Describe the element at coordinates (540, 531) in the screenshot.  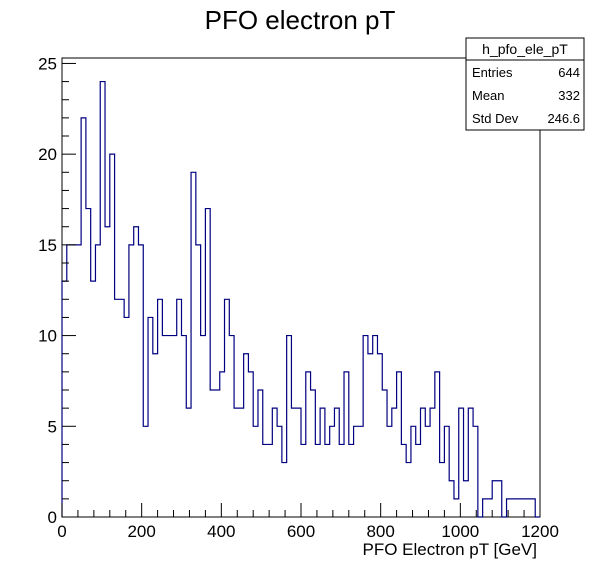
I see `x-tick-label: 1200` at that location.